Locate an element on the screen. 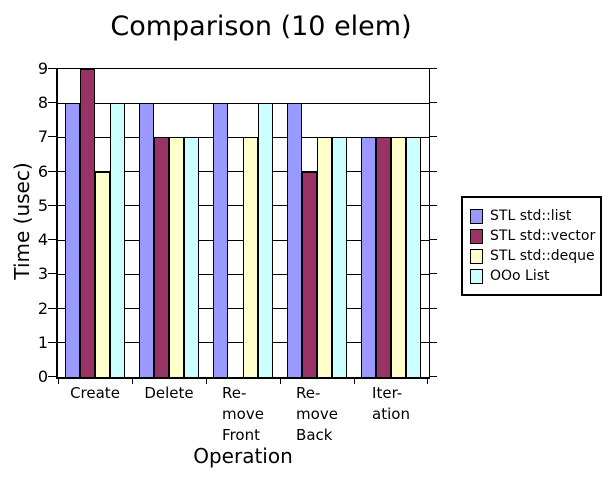 Image resolution: width=615 pixels, height=488 pixels. x-category-label: Iter-ation is located at coordinates (391, 404).